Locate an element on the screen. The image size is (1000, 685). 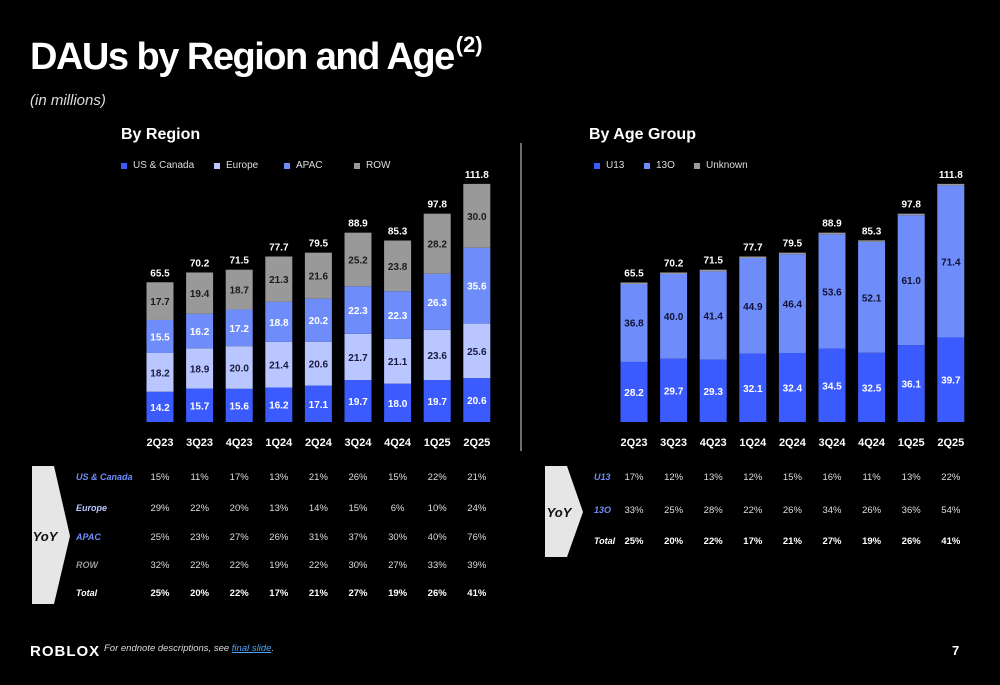
age-legend-label-unknown: Unknown is located at coordinates (727, 165).